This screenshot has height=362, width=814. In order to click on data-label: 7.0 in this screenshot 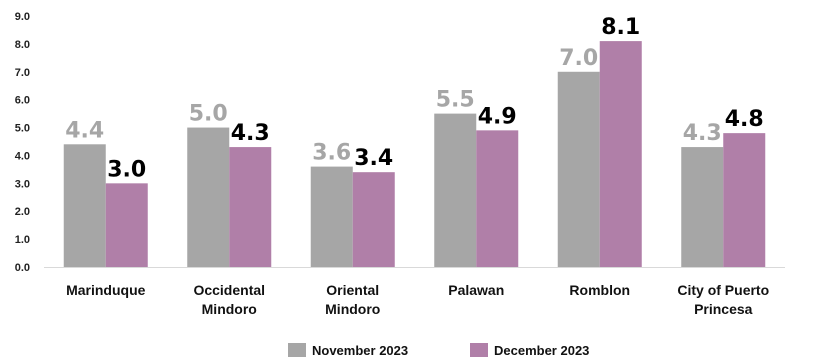, I will do `click(578, 58)`.